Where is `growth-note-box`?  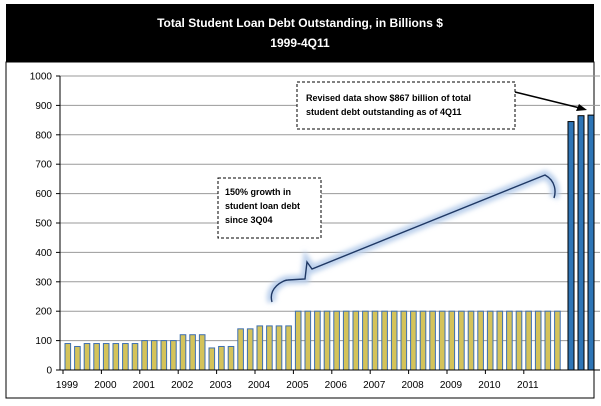
growth-note-box is located at coordinates (269, 208).